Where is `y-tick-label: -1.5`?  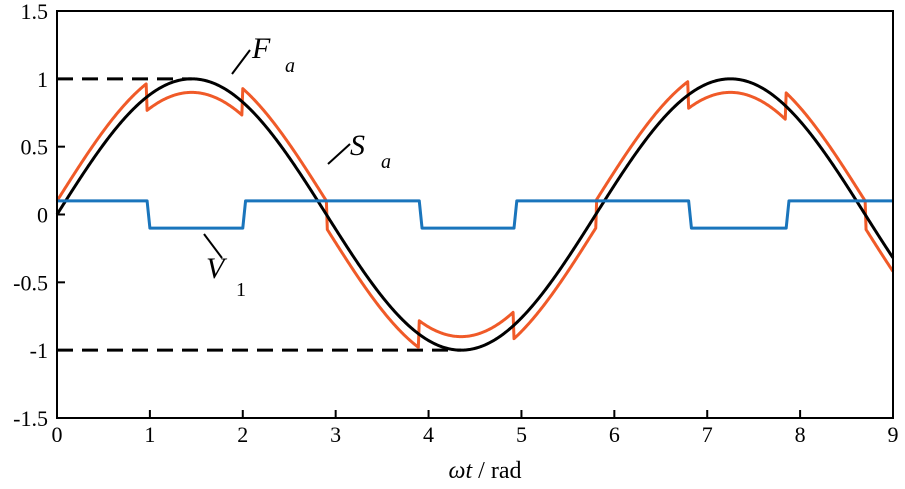 y-tick-label: -1.5 is located at coordinates (30, 418).